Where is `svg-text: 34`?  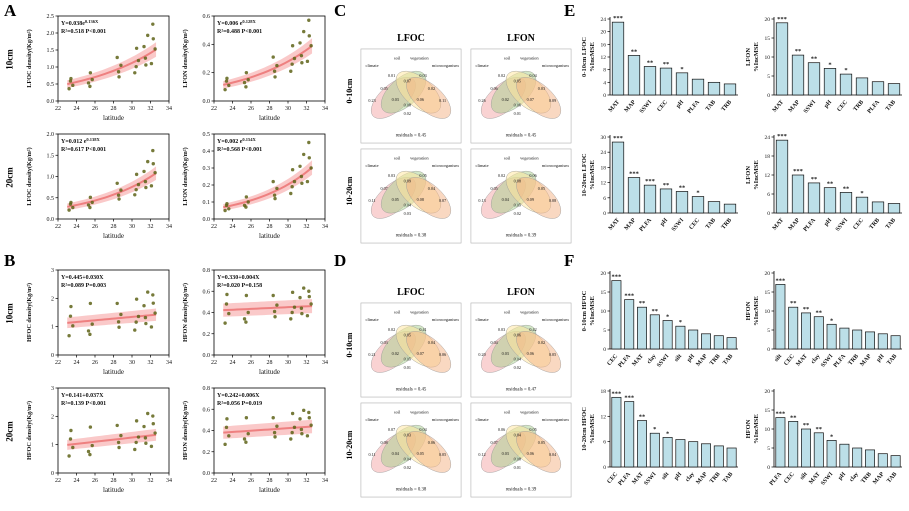 svg-text: 34 is located at coordinates (325, 109).